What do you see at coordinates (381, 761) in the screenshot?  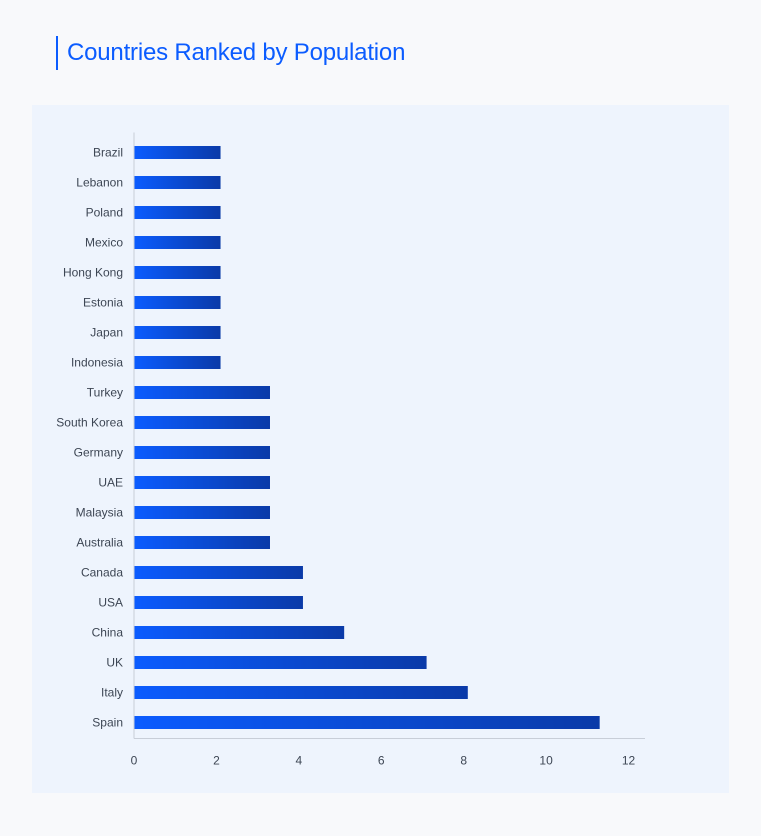 I see `x-tick-label: 6` at bounding box center [381, 761].